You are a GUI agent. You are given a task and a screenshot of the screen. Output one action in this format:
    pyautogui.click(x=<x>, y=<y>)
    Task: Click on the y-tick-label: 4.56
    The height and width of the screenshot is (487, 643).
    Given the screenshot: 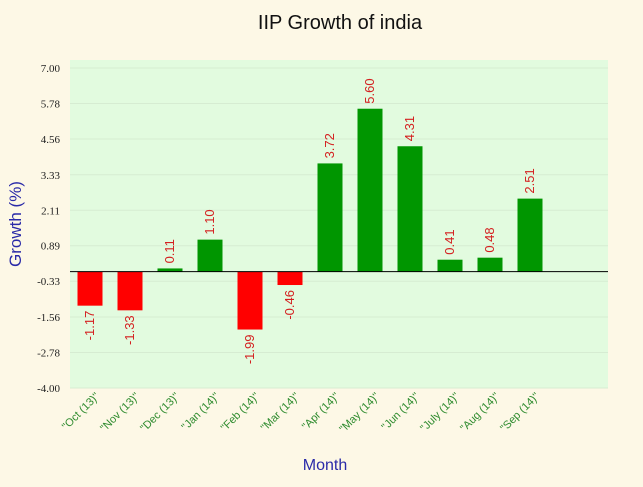 What is the action you would take?
    pyautogui.click(x=51, y=140)
    